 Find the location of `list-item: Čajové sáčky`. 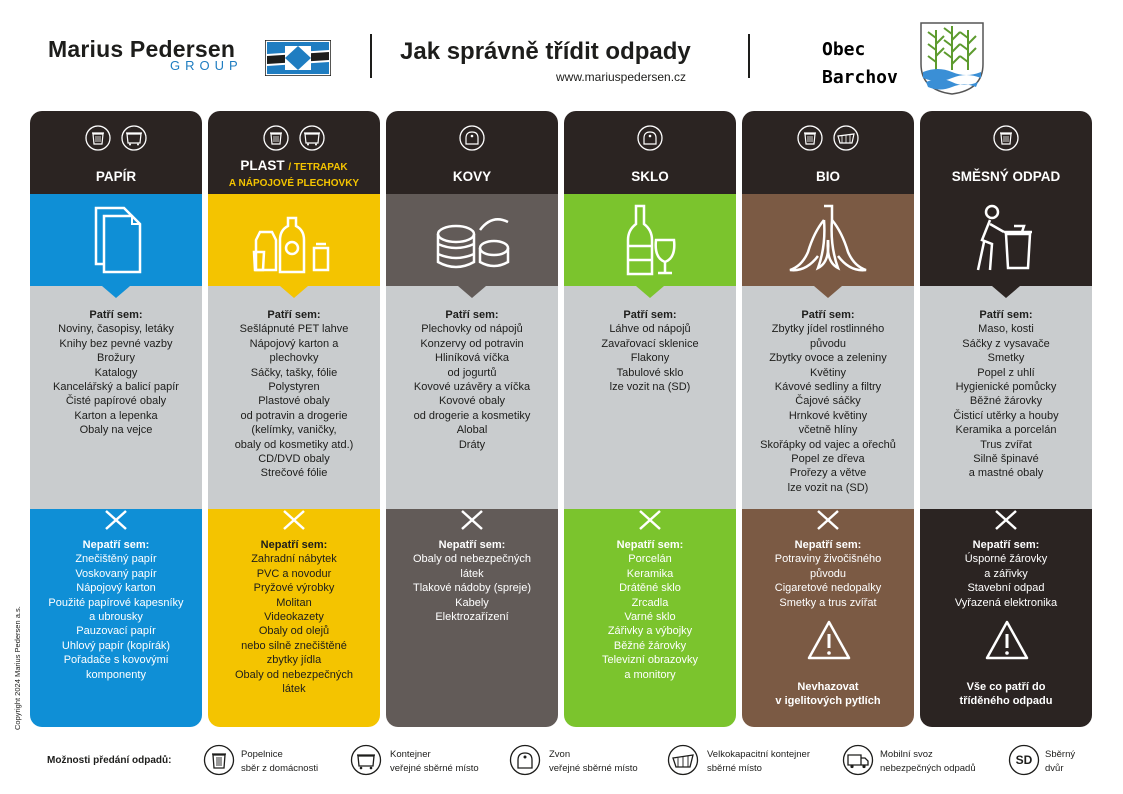

list-item: Čajové sáčky is located at coordinates (828, 401).